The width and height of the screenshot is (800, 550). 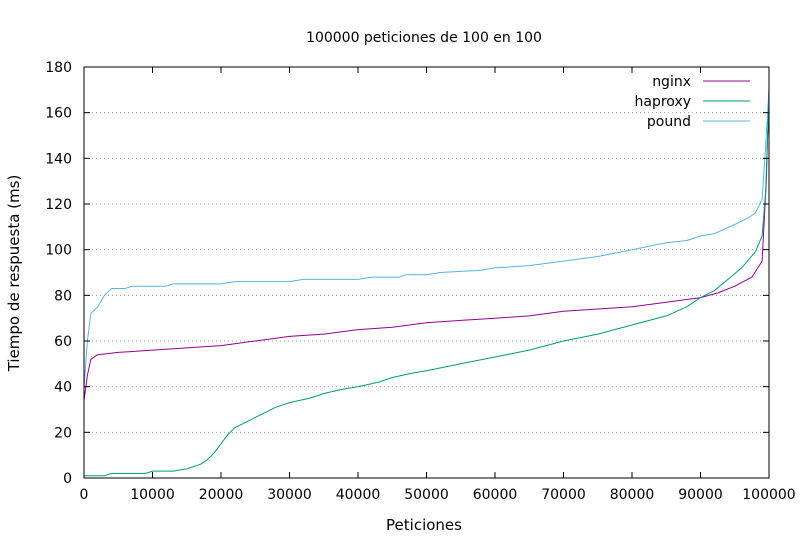 What do you see at coordinates (58, 205) in the screenshot?
I see `y-tick-label: 120` at bounding box center [58, 205].